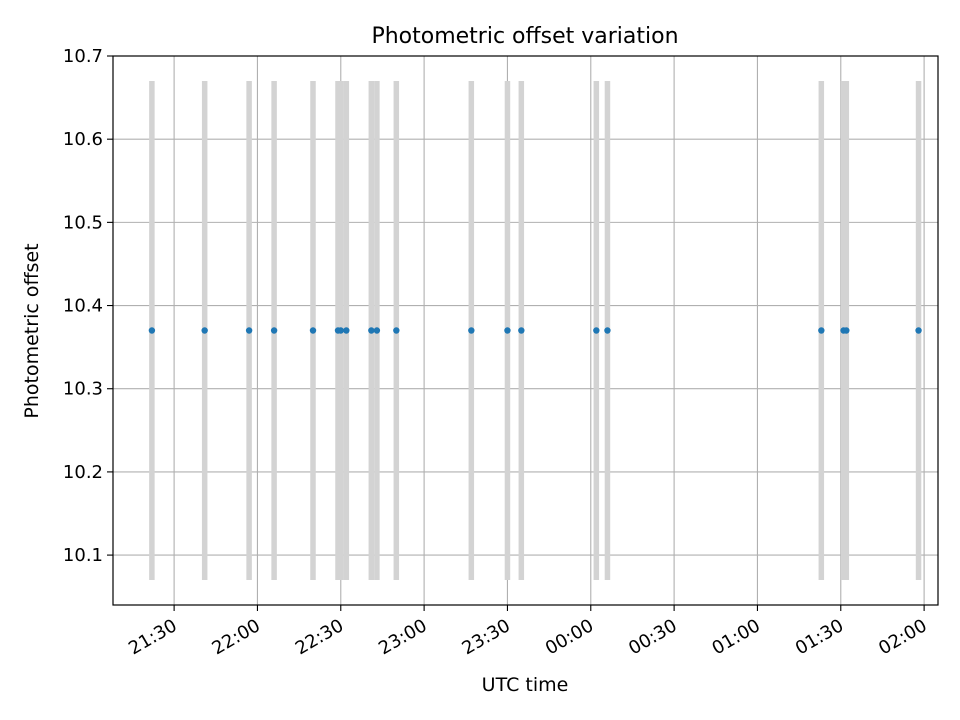 The width and height of the screenshot is (960, 720). Describe the element at coordinates (524, 36) in the screenshot. I see `chart-title: Photometric offset variation` at that location.